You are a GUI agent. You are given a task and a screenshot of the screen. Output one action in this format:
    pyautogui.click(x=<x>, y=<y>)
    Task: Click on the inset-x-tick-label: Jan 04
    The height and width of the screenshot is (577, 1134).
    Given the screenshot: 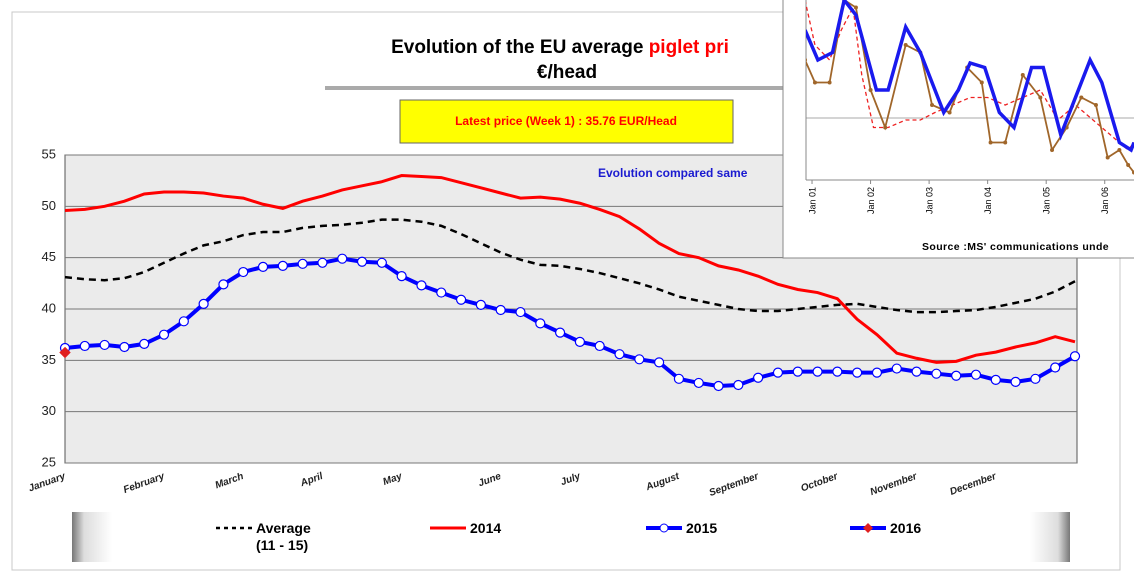 What is the action you would take?
    pyautogui.click(x=988, y=200)
    